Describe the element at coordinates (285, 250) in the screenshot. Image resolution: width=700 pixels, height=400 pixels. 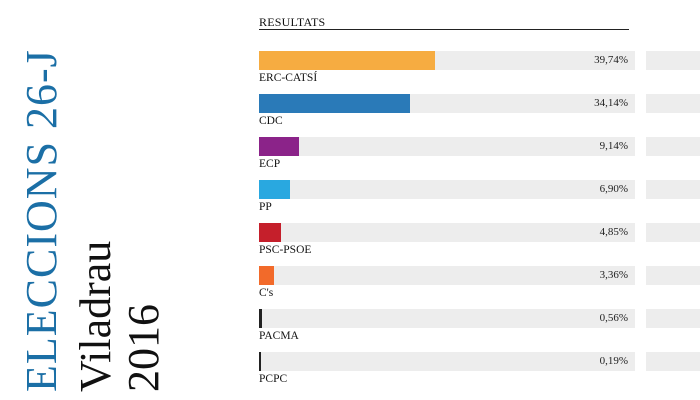
I see `party-label: PSC-PSOE` at that location.